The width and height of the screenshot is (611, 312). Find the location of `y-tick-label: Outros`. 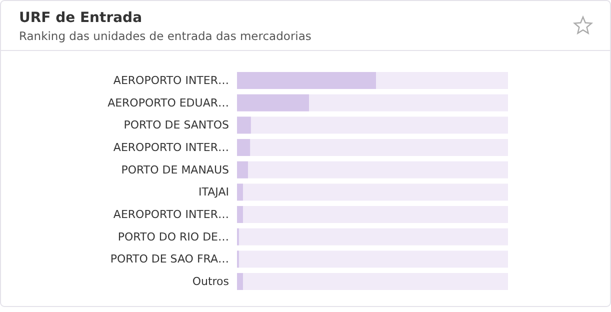

y-tick-label: Outros is located at coordinates (211, 281).